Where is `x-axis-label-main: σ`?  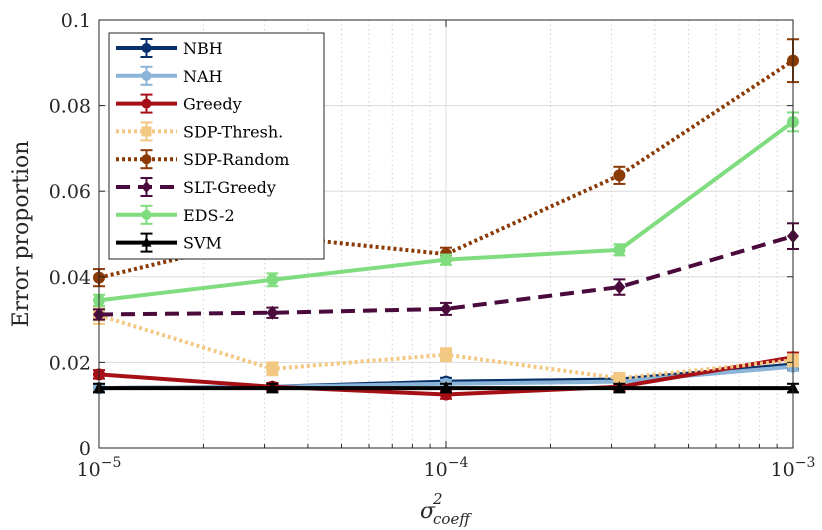 x-axis-label-main: σ is located at coordinates (428, 511).